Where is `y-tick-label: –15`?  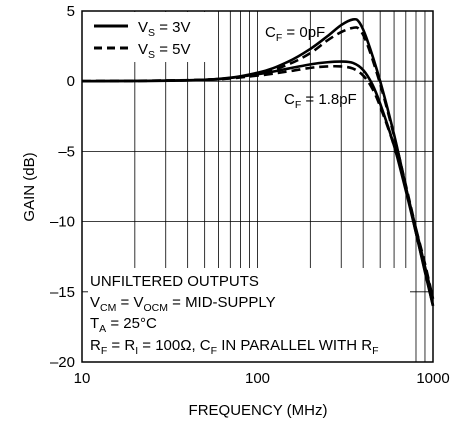
y-tick-label: –15 is located at coordinates (62, 292).